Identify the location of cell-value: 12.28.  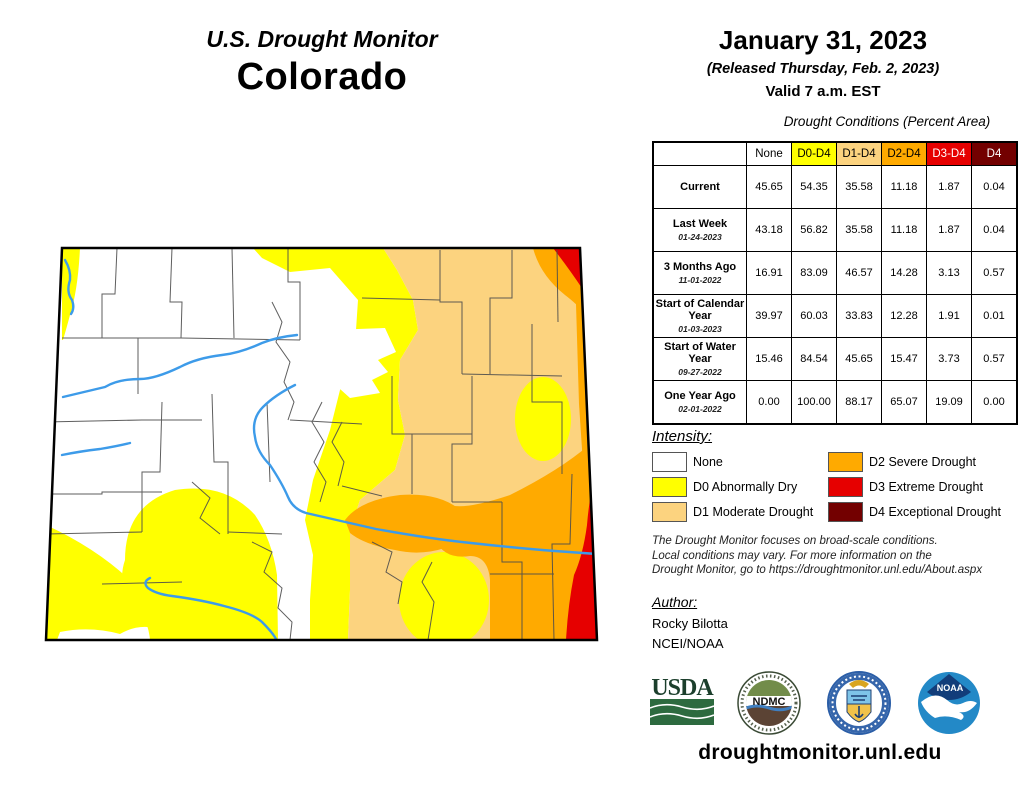
(904, 316).